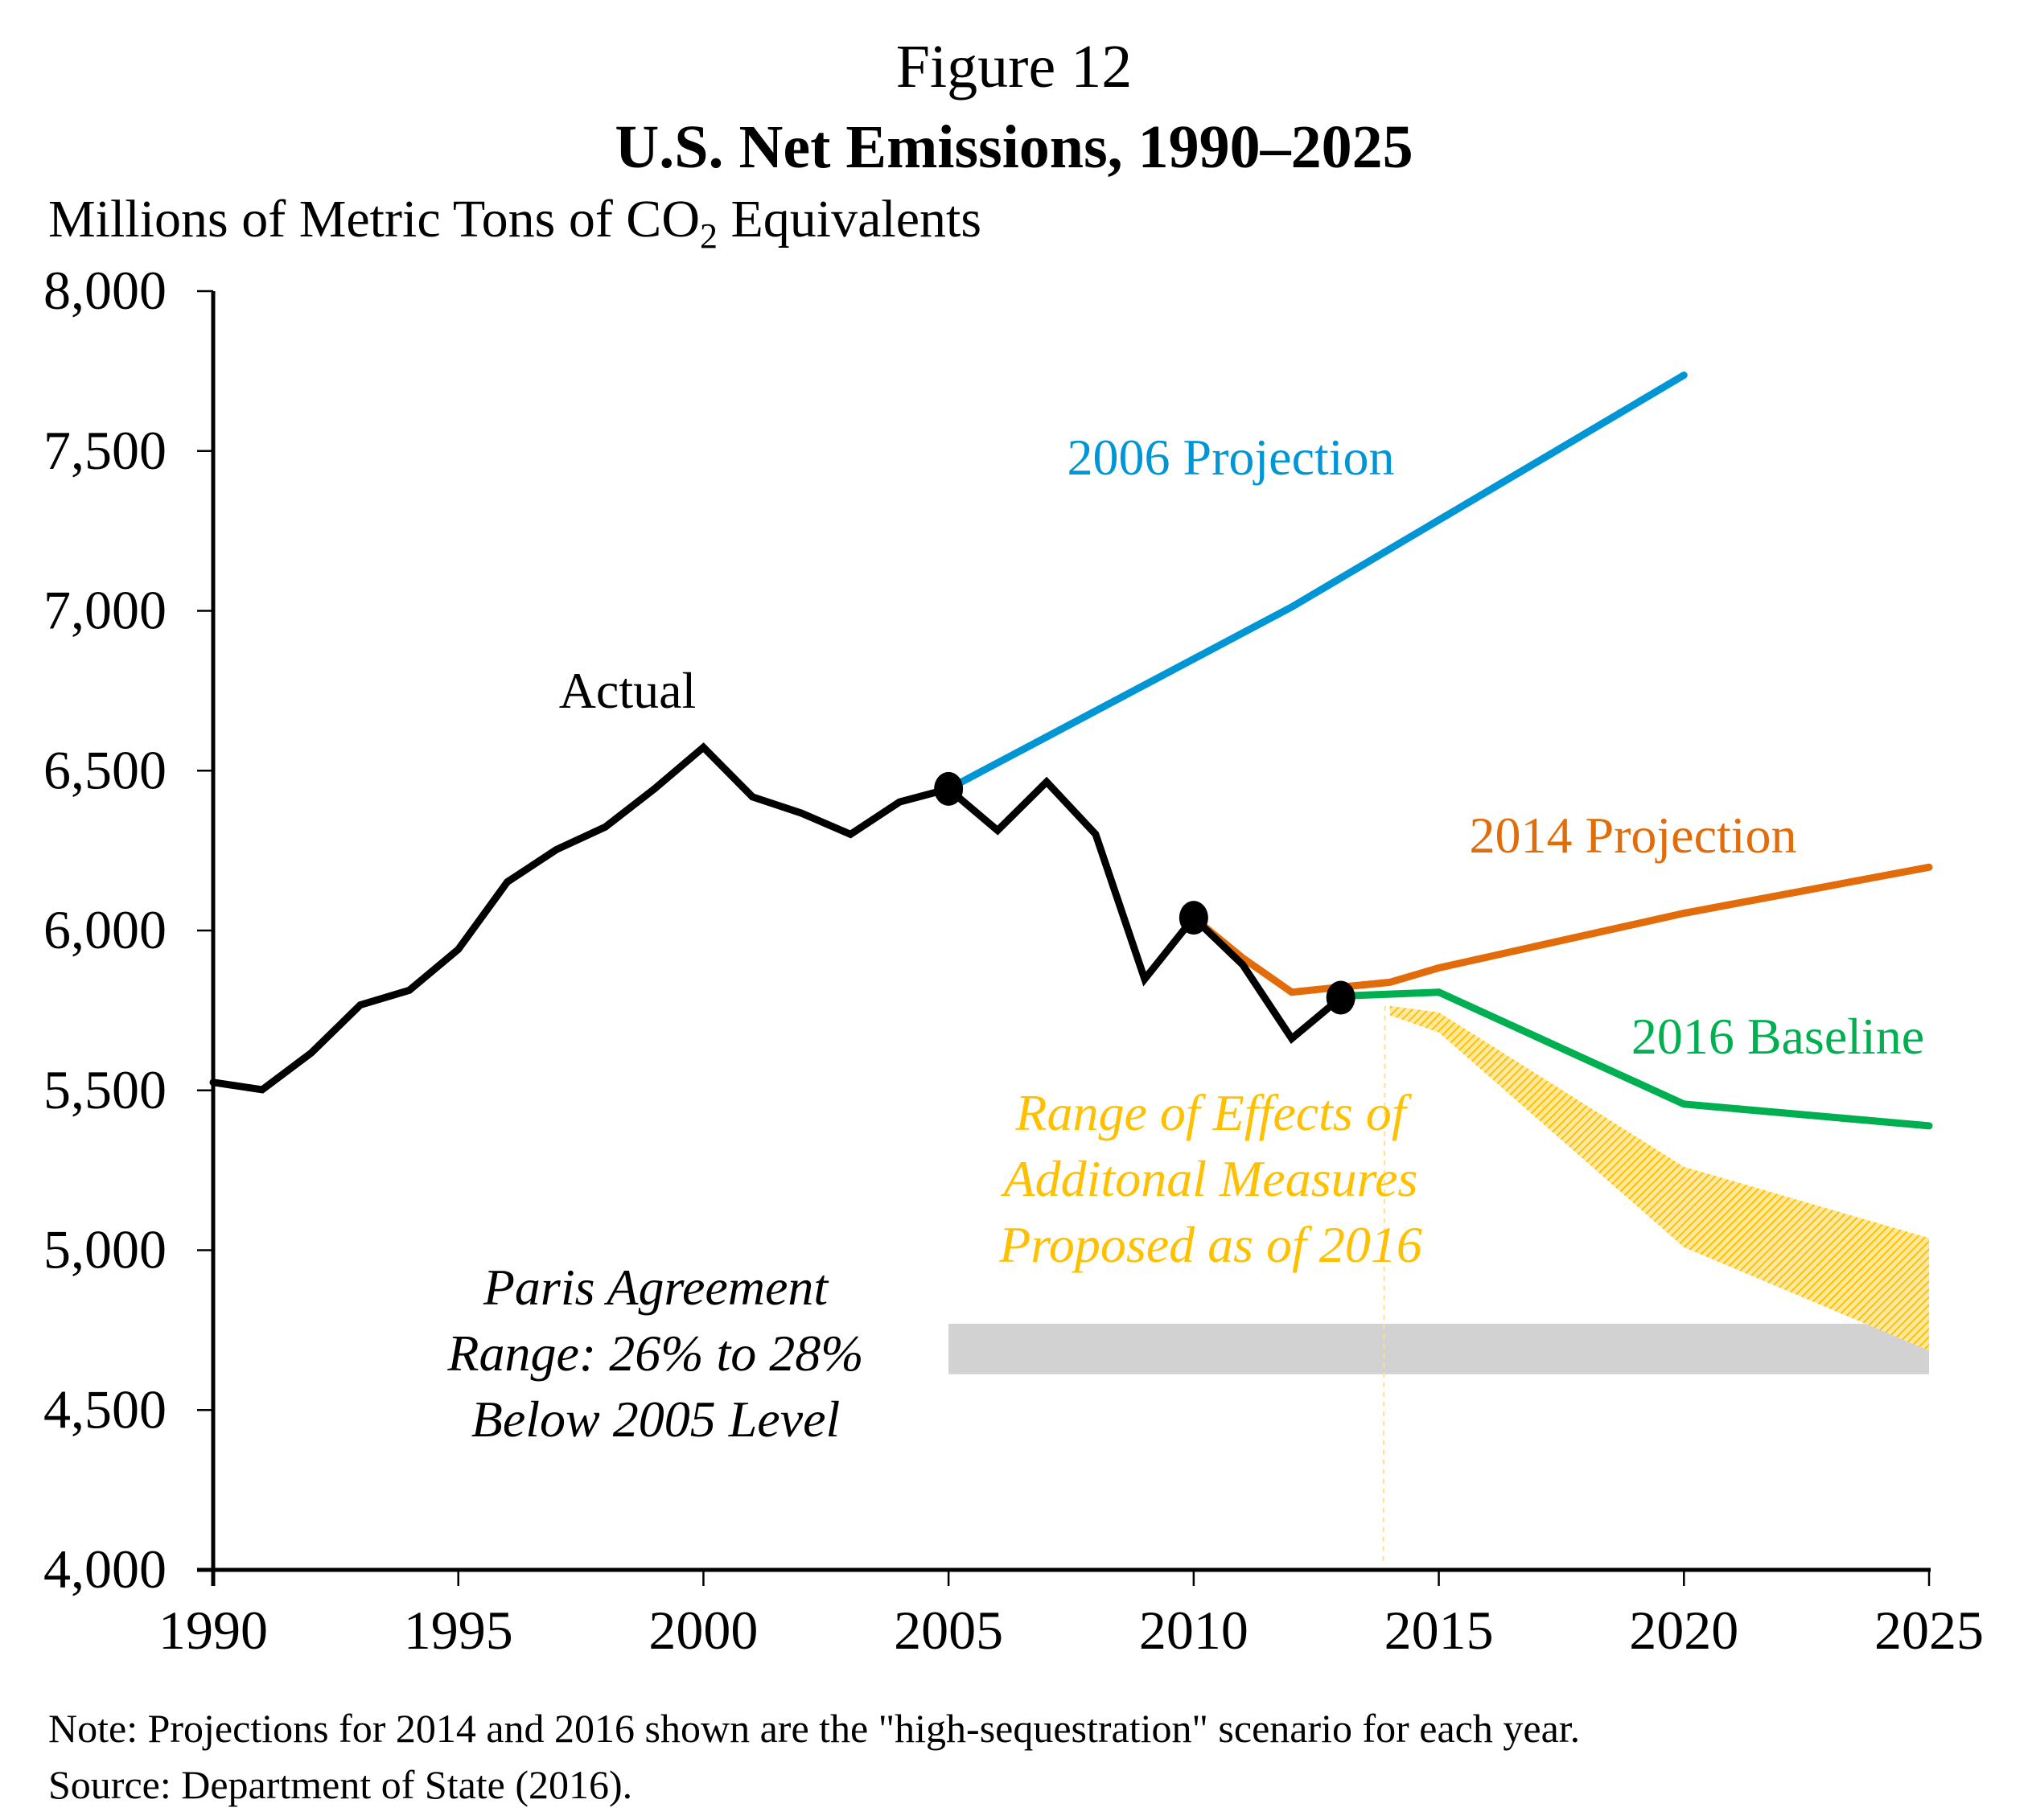  Describe the element at coordinates (105, 1249) in the screenshot. I see `y-tick-label: 5,000` at that location.